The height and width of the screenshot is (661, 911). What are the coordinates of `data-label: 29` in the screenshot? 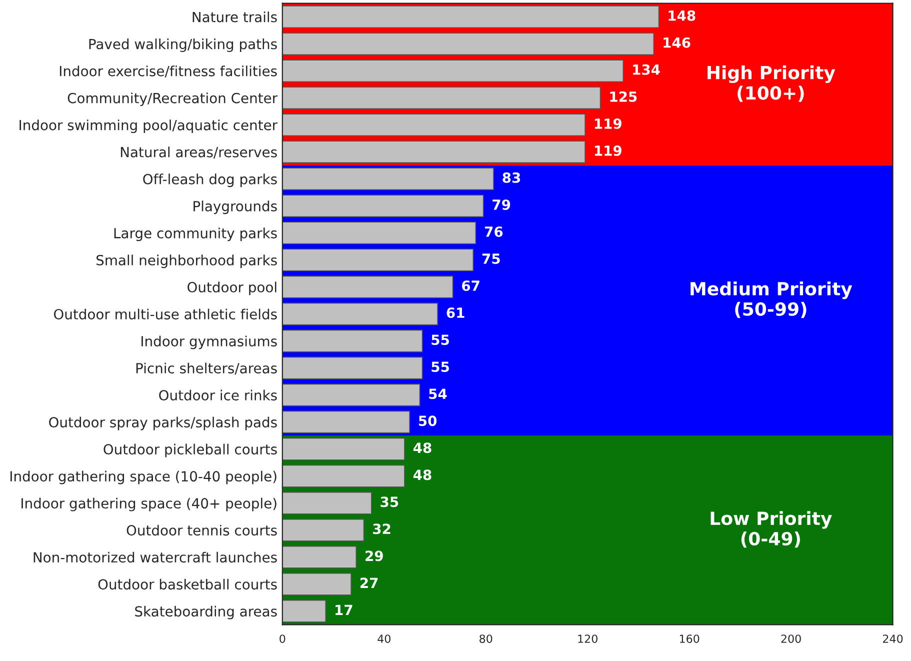 It's located at (374, 556).